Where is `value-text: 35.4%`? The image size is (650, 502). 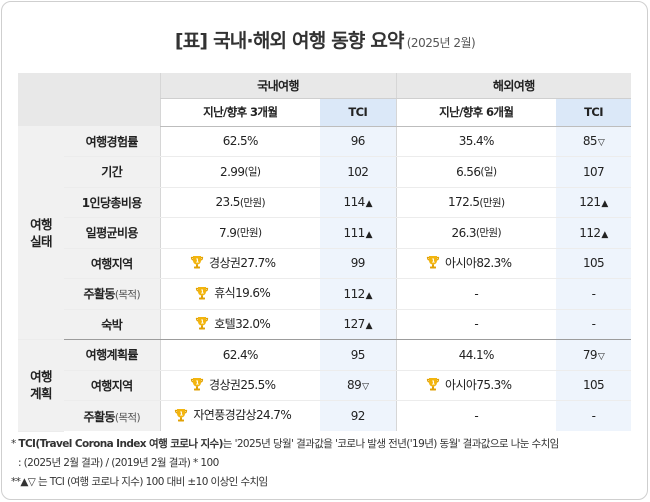
value-text: 35.4% is located at coordinates (476, 141).